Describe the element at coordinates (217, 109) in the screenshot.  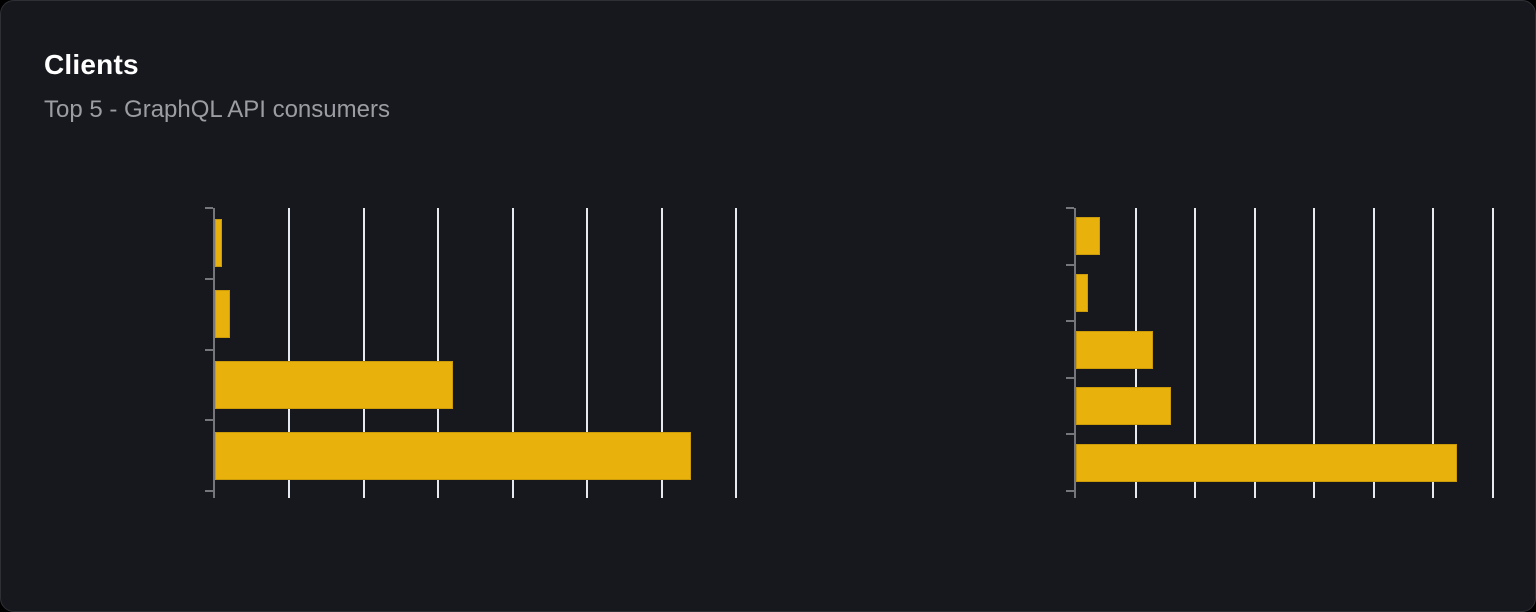
I see `panel-subtitle: Top 5 - GraphQL API consumers` at that location.